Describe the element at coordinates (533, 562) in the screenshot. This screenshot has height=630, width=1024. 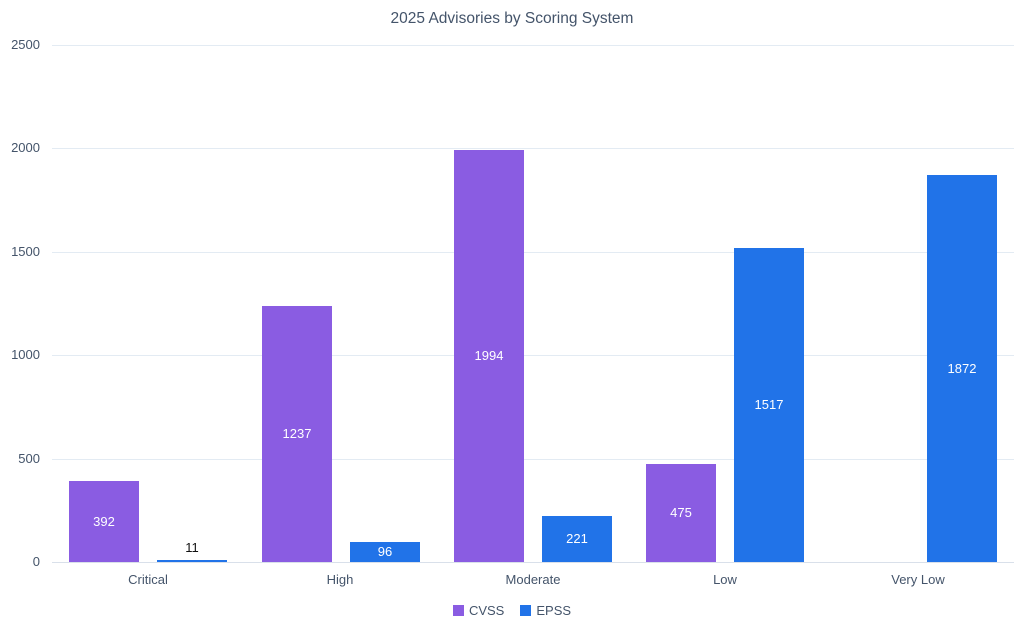
I see `x-axis-line` at that location.